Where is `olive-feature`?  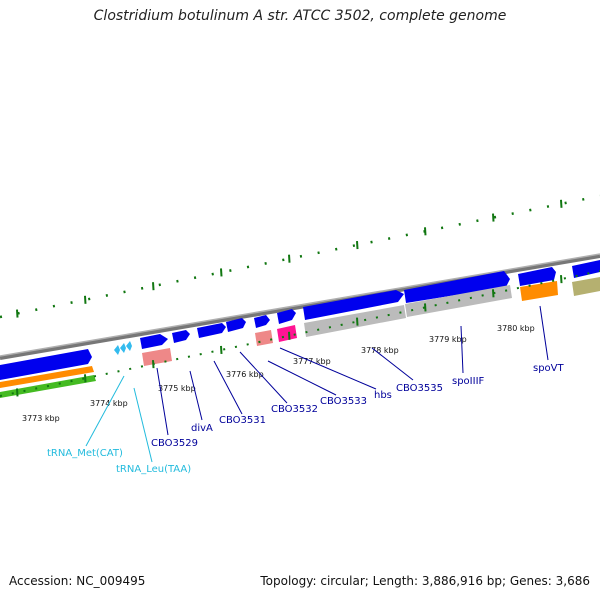
olive-feature is located at coordinates (586, 286).